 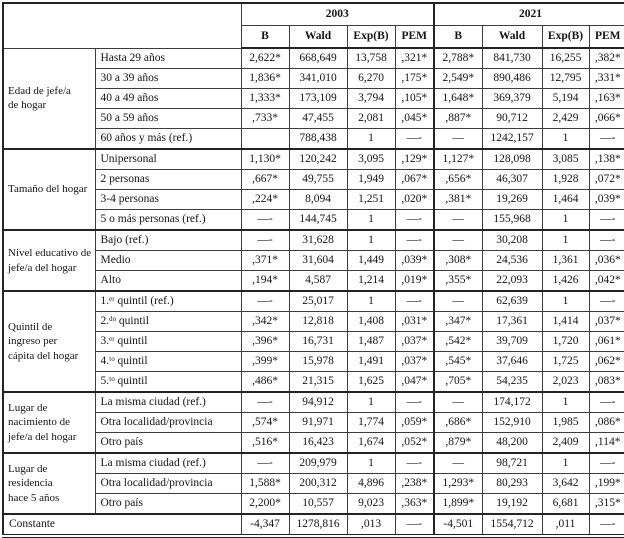 I want to click on value-cell: ,039*, so click(x=606, y=199).